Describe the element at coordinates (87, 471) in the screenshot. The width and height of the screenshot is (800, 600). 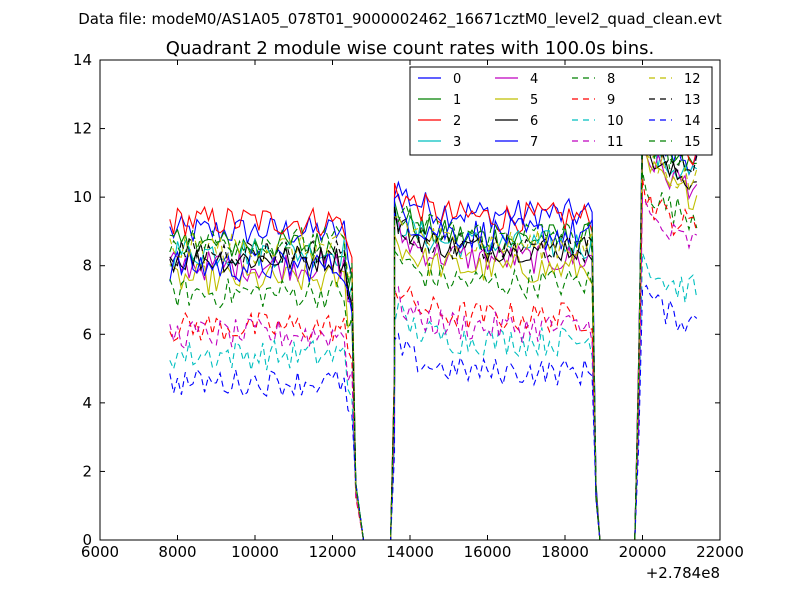
I see `y-tick-label: 2` at that location.